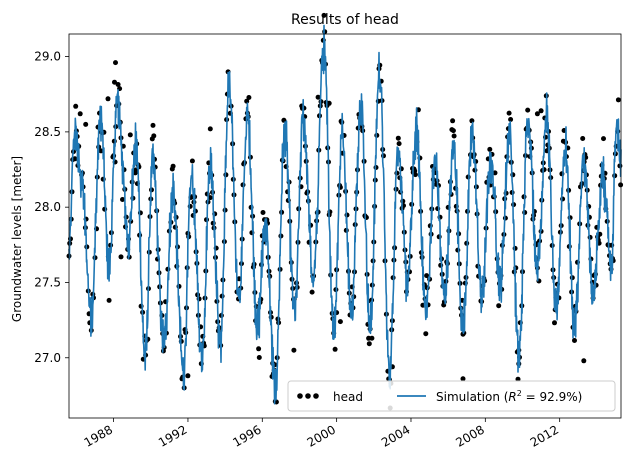  I want to click on y-axis: 27.0 27.5 28.0 28.5 29.0, so click(51, 207).